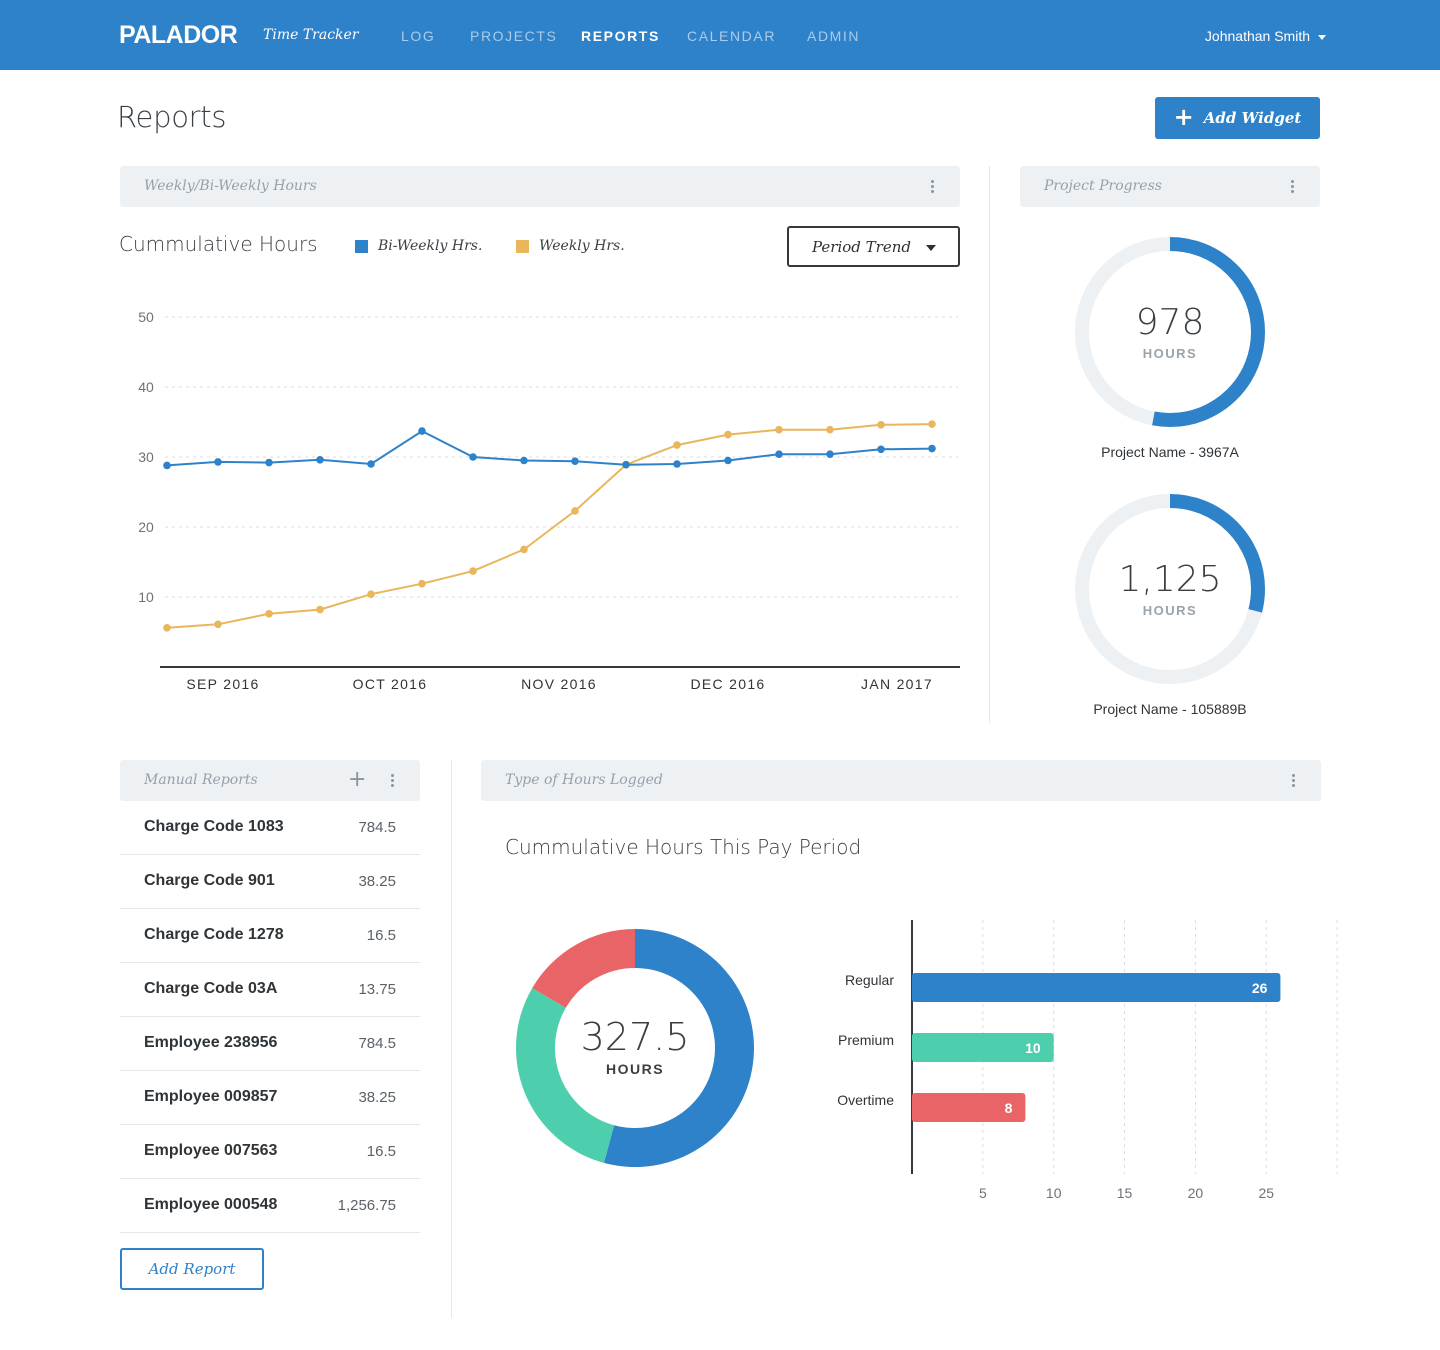  What do you see at coordinates (1096, 987) in the screenshot?
I see `bar-regular` at bounding box center [1096, 987].